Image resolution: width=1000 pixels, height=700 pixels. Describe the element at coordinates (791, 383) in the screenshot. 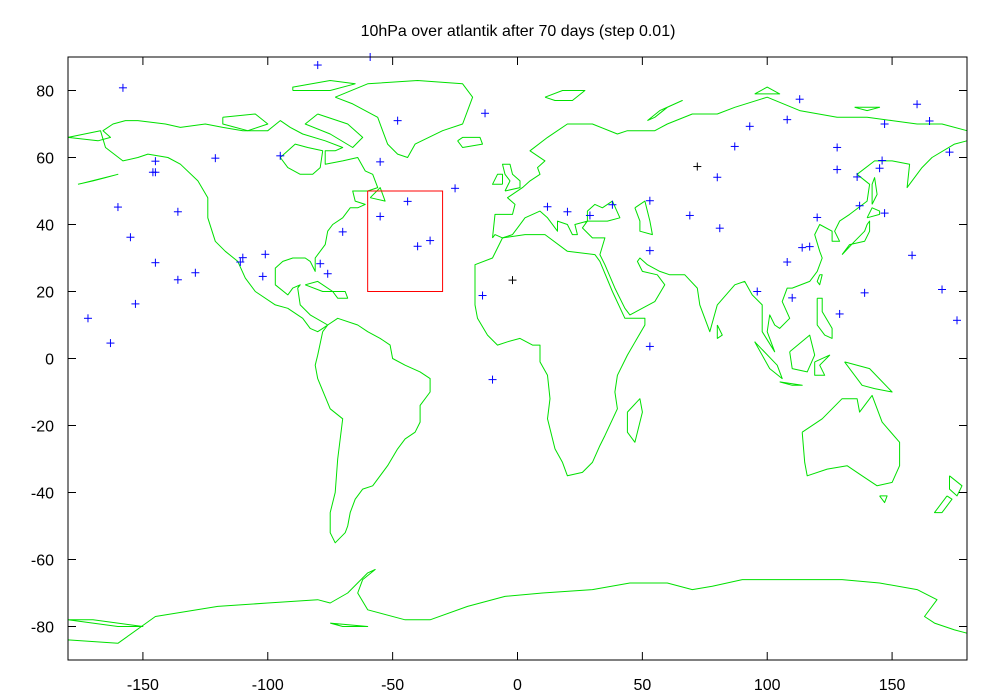

I see `coastline-java` at that location.